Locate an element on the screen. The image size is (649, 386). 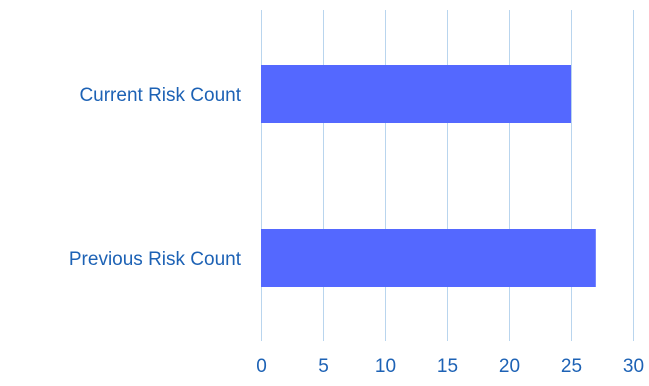
x-tick-label-20: 20 is located at coordinates (509, 366).